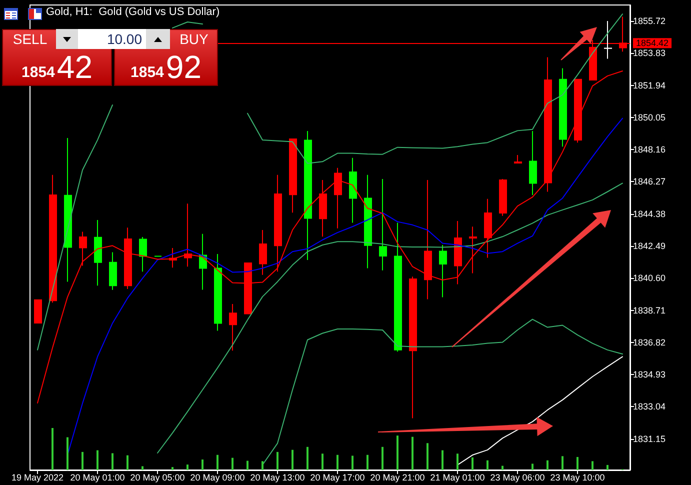  Describe the element at coordinates (649, 375) in the screenshot. I see `y-tick-label: 1834.93` at that location.